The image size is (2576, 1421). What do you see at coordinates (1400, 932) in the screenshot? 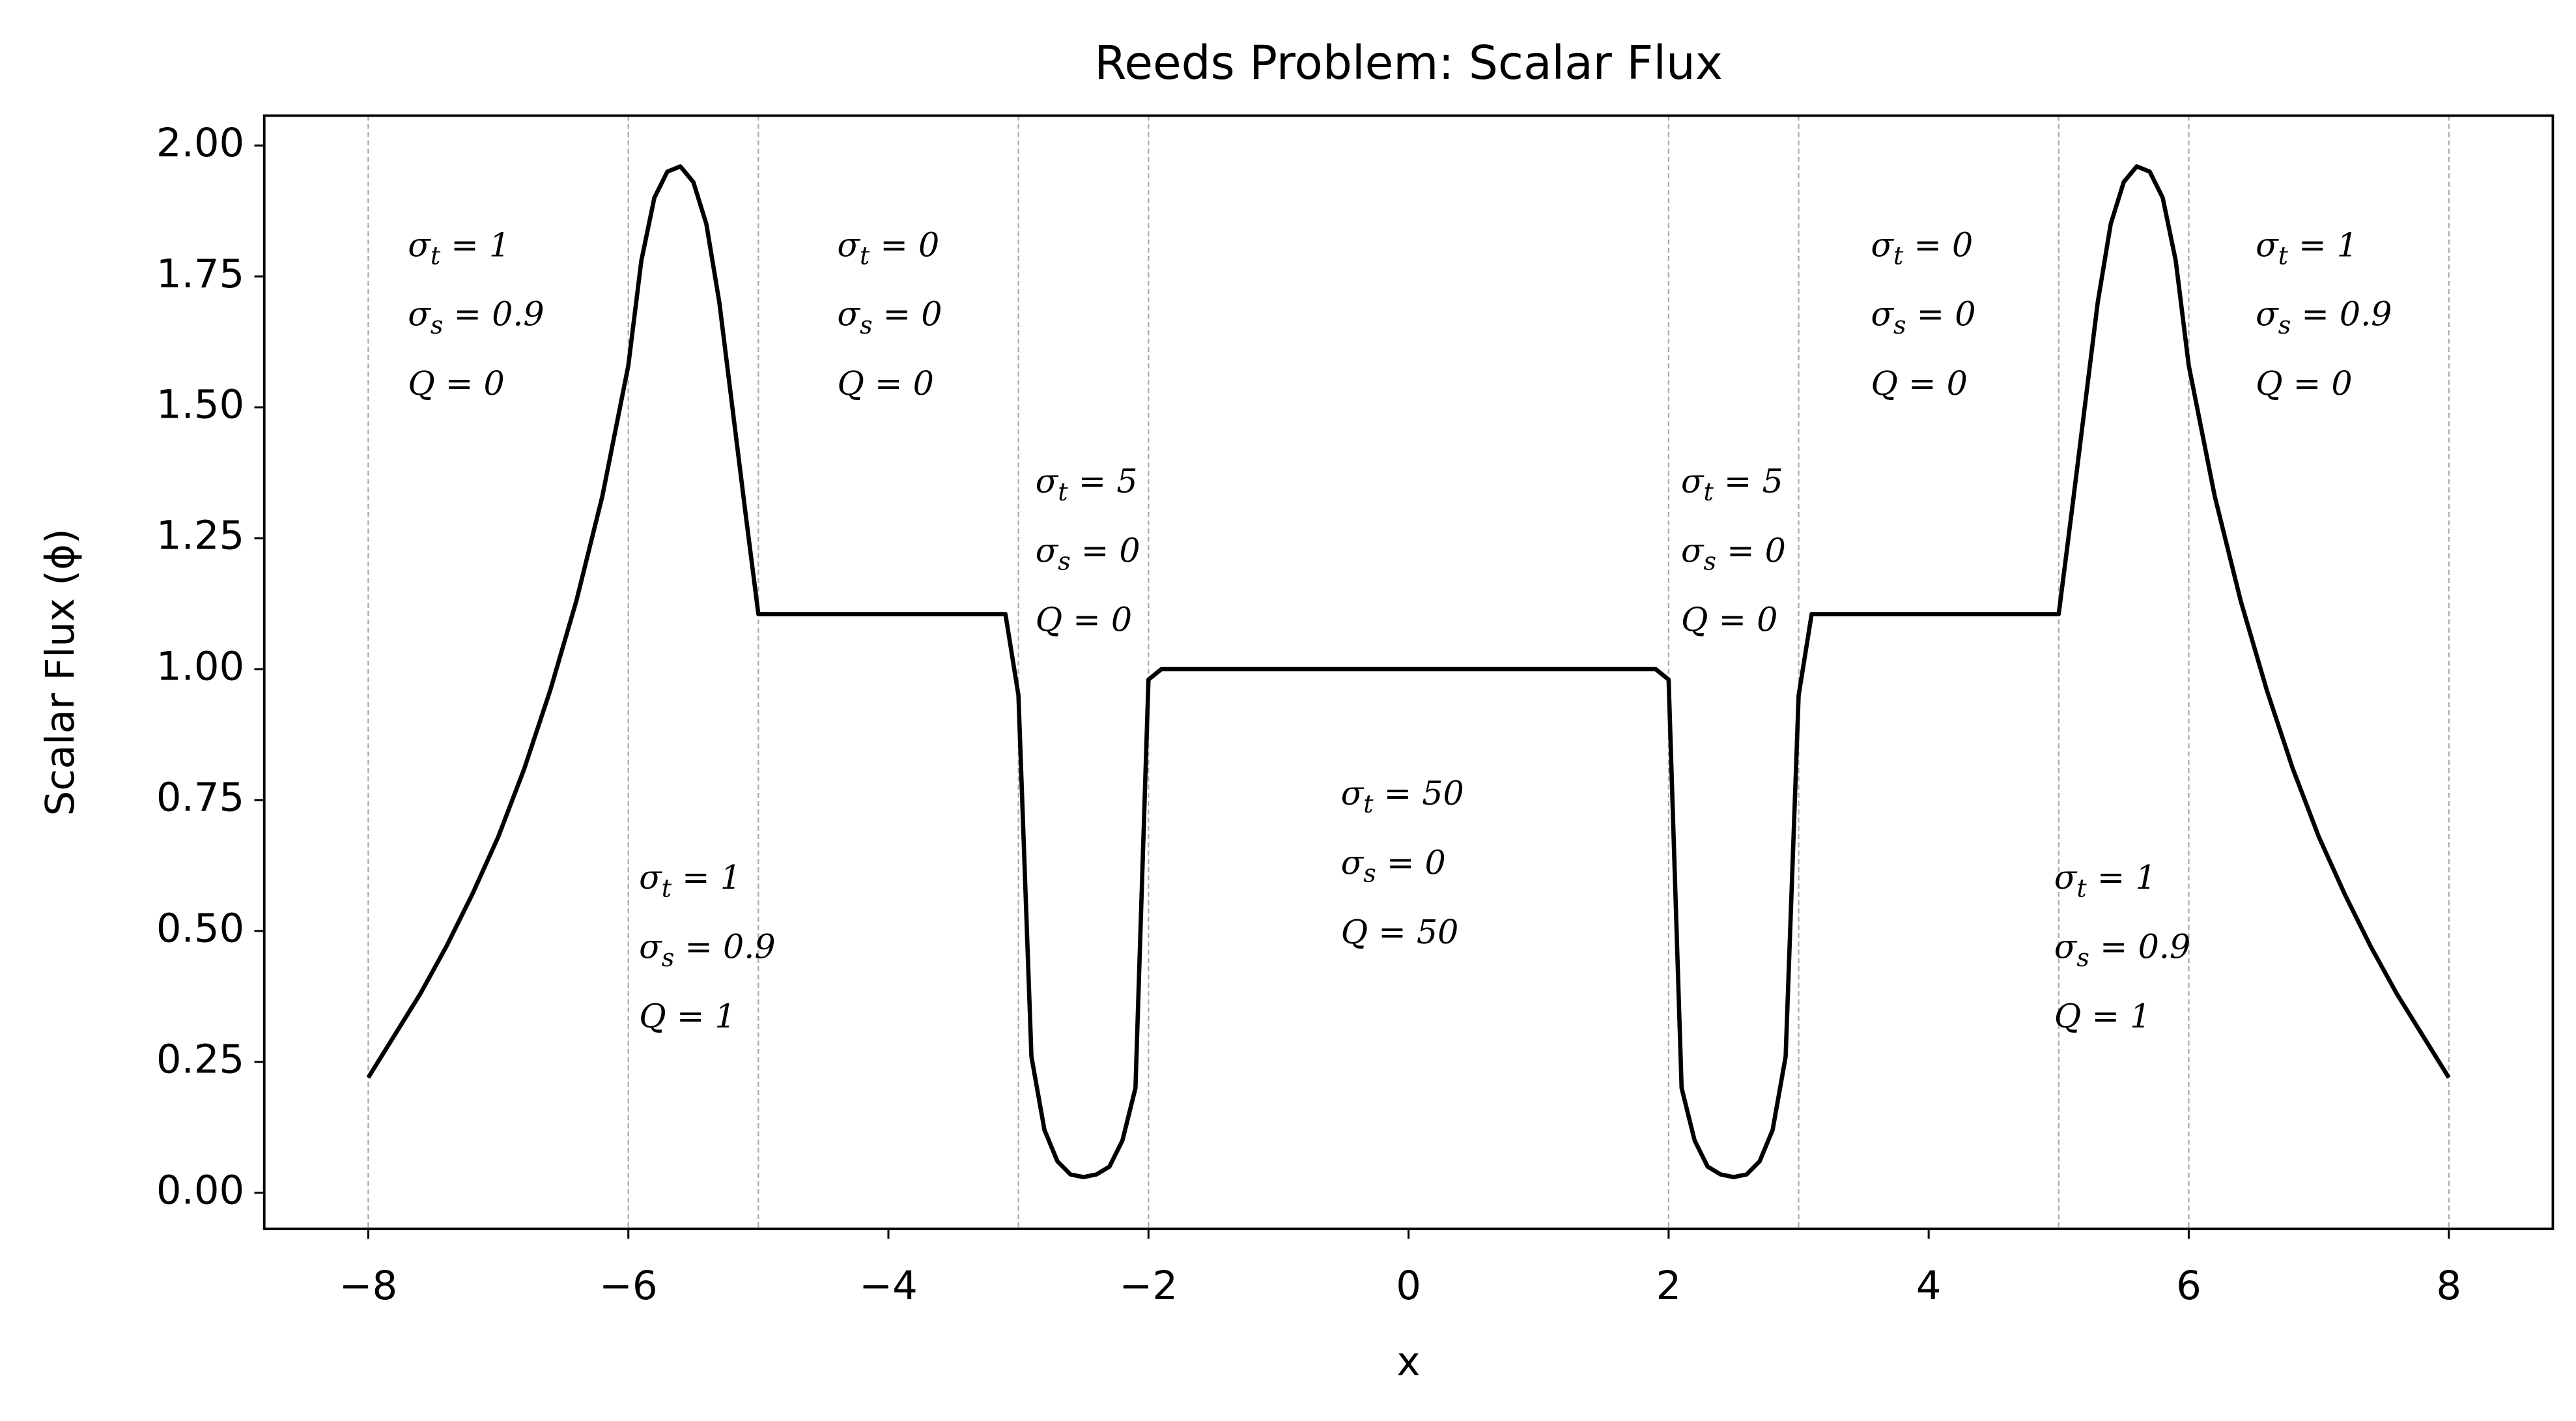
I see `region-annotation: Q = 50` at bounding box center [1400, 932].